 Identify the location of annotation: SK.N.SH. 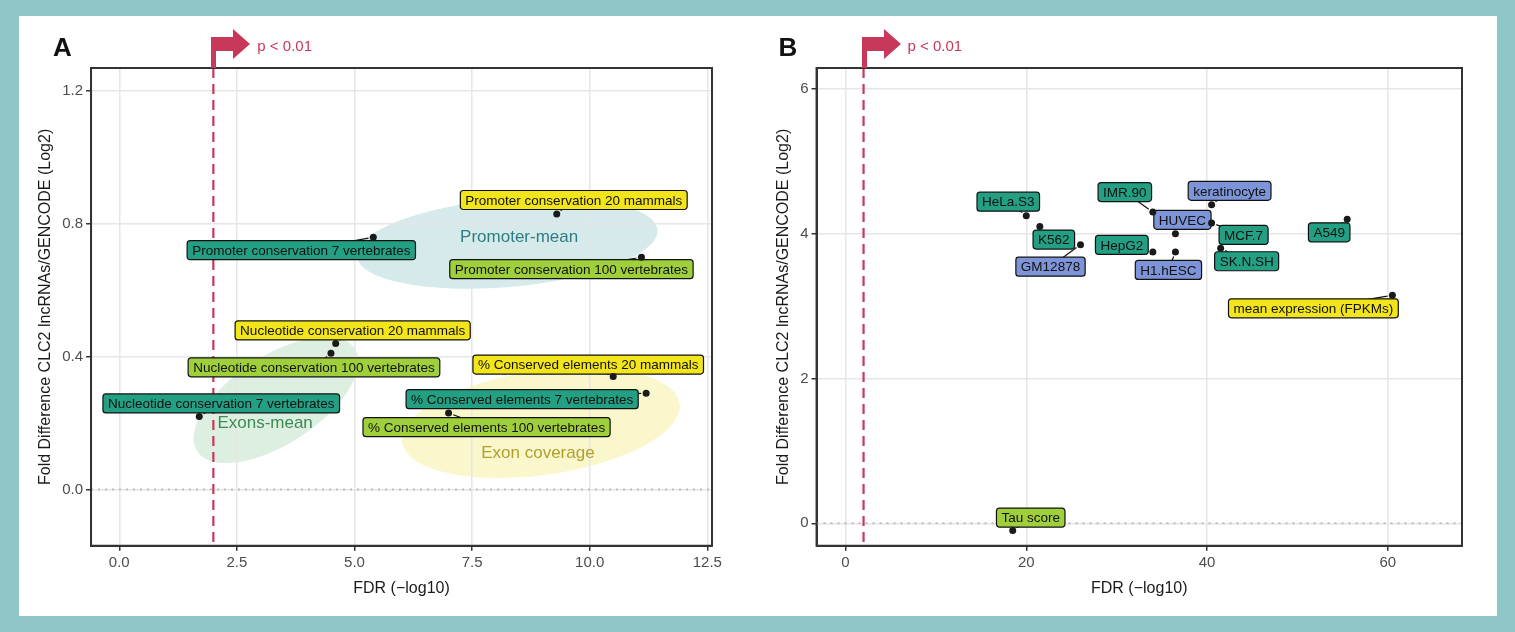
(1246, 261).